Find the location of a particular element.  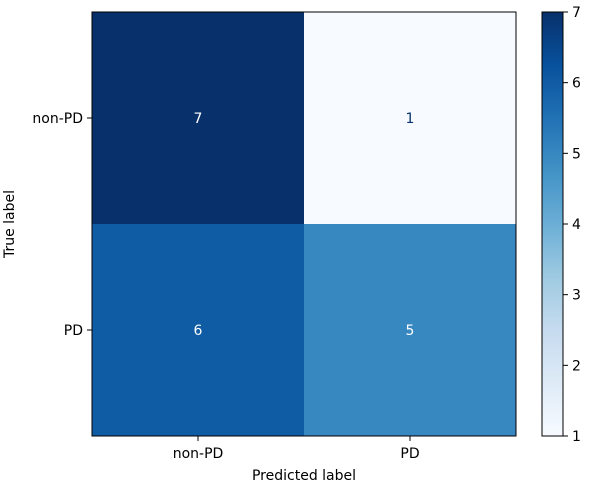

cell-value-label: 7 is located at coordinates (198, 119).